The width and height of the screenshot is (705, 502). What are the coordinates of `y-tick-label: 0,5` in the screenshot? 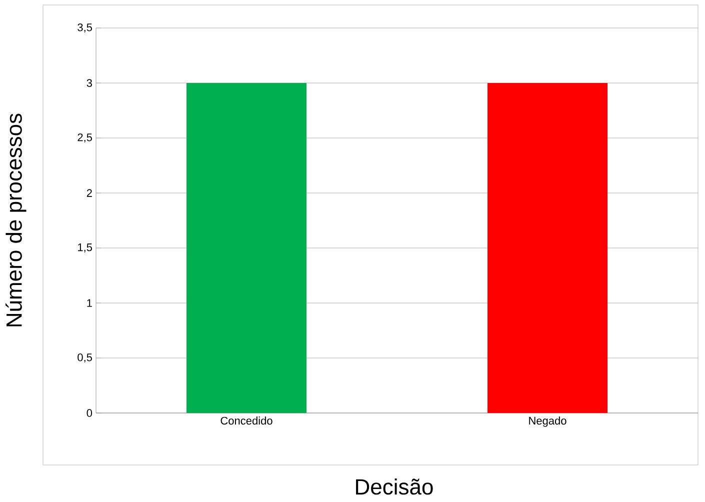 It's located at (85, 358).